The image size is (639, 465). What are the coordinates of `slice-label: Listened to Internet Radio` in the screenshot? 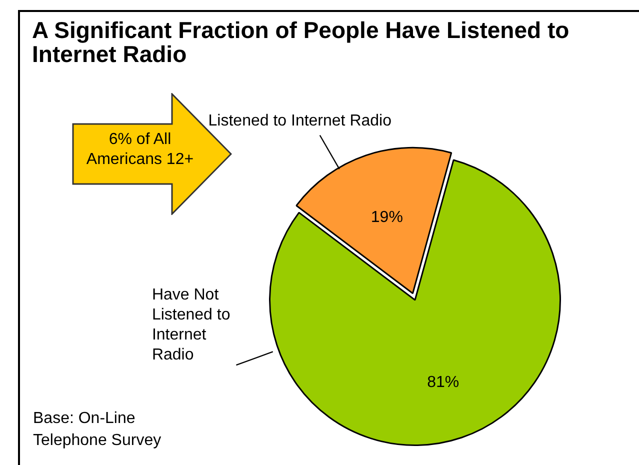 It's located at (300, 121).